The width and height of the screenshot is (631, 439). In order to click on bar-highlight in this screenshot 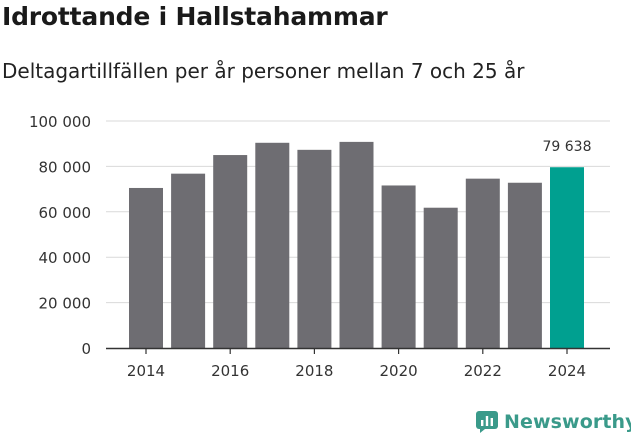, I will do `click(567, 257)`.